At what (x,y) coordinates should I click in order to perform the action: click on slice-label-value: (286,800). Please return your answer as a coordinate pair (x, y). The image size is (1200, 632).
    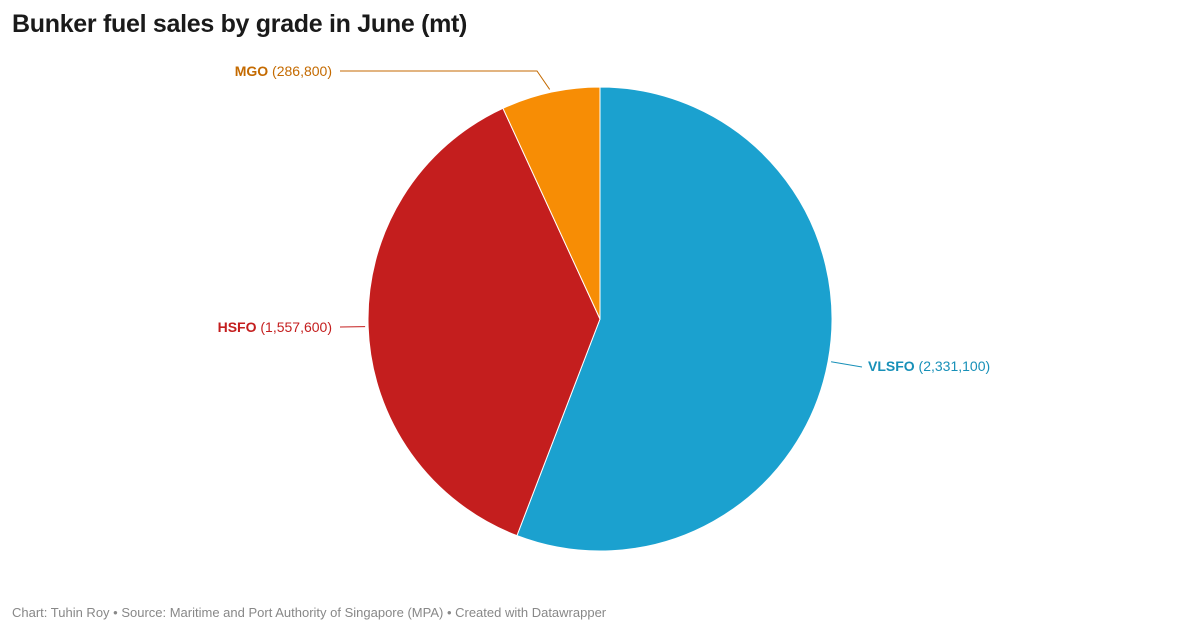
    Looking at the image, I should click on (300, 71).